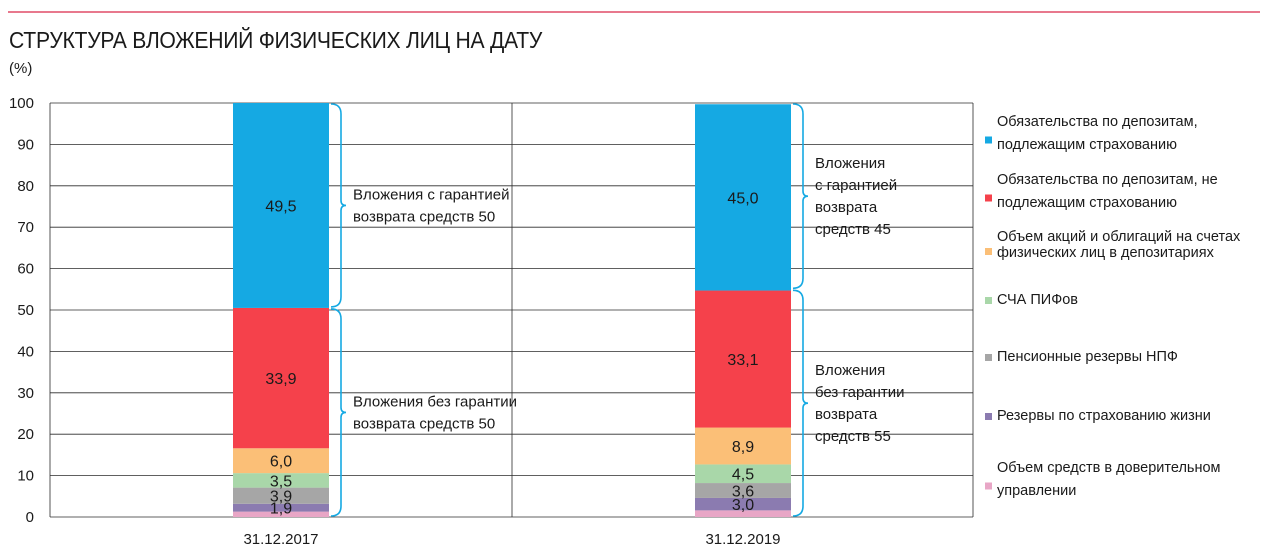 The width and height of the screenshot is (1272, 553). Describe the element at coordinates (1119, 237) in the screenshot. I see `legend-label: Объем акций и облигаций на счетах` at that location.